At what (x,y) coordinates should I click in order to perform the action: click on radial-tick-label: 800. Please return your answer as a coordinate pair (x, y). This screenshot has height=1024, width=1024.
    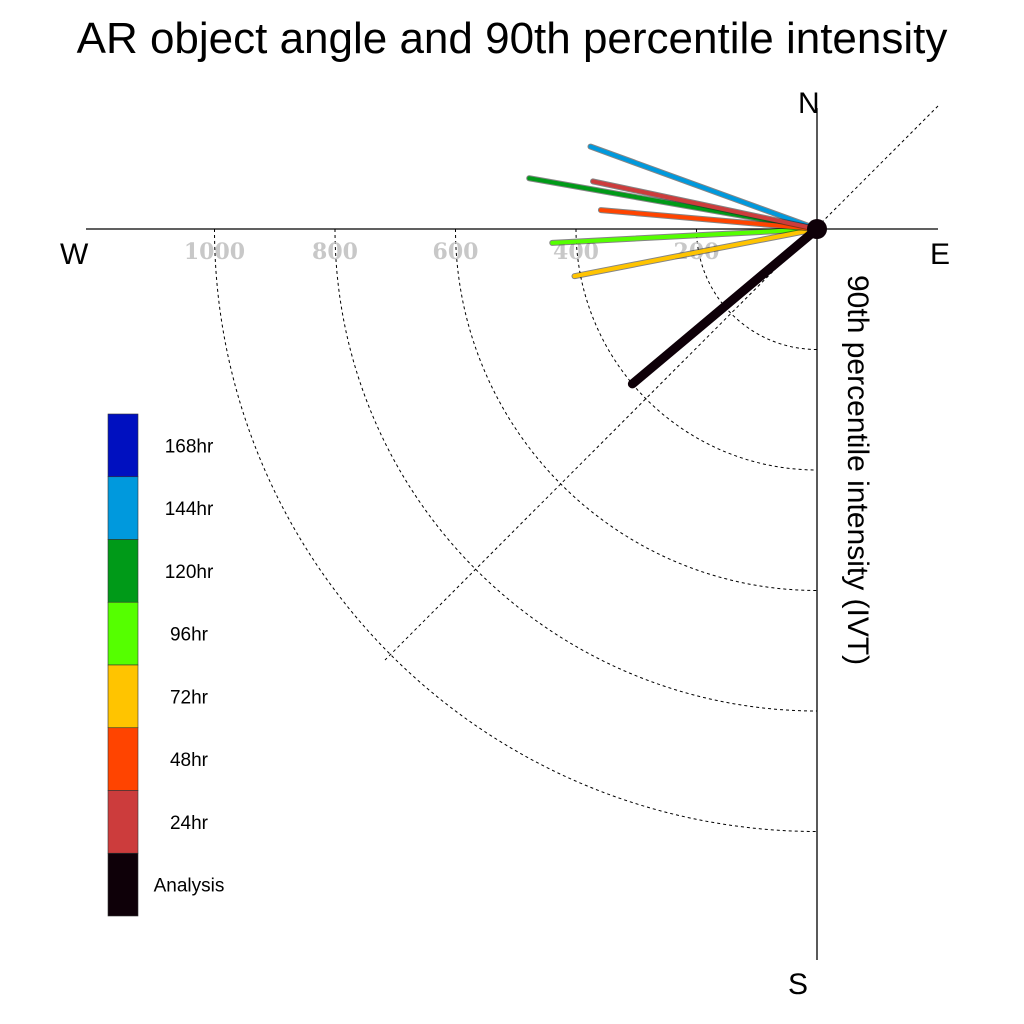
    Looking at the image, I should click on (335, 252).